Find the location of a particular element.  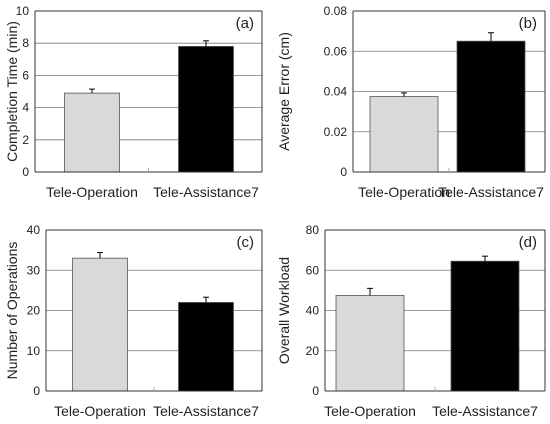

panel-c-y-tick-label: 20 is located at coordinates (34, 311).